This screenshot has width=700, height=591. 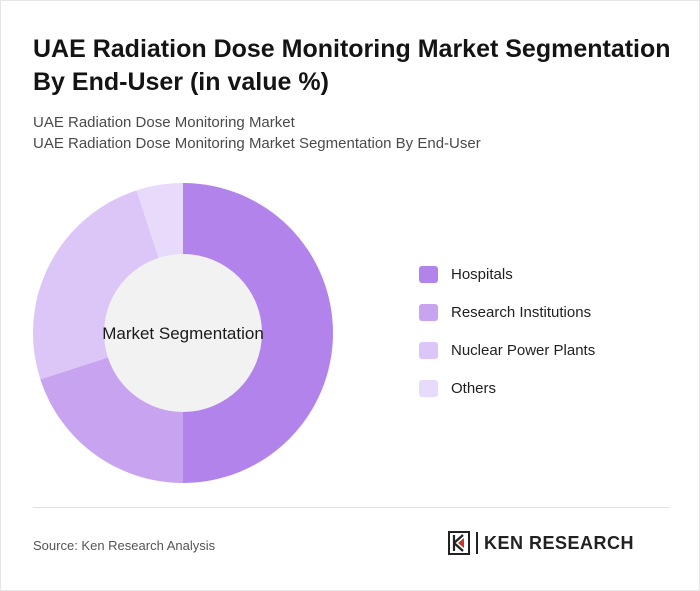 I want to click on legend-label: Others, so click(x=474, y=388).